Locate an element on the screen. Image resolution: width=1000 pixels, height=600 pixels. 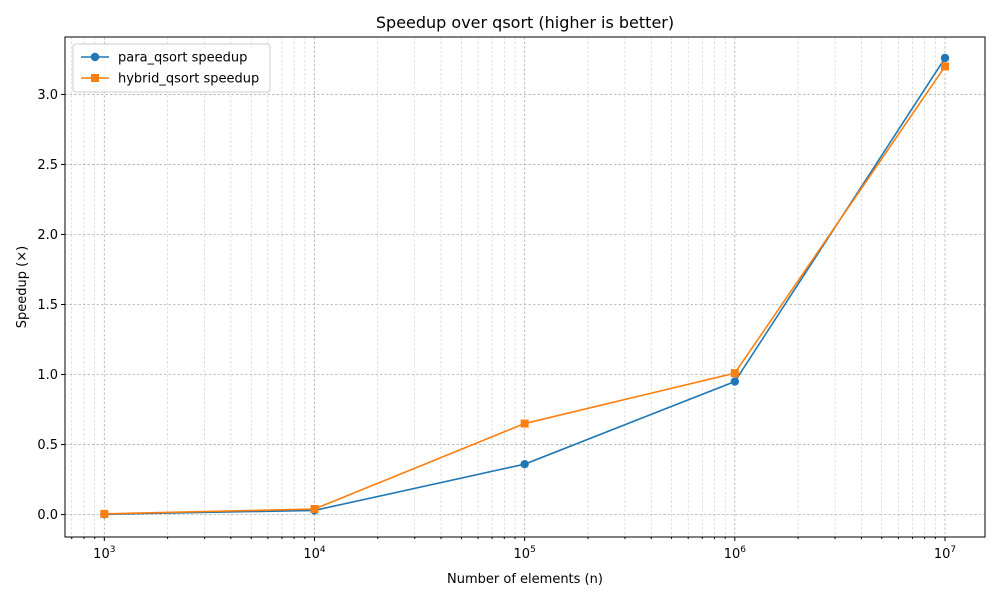
x-tick-label: 10³ is located at coordinates (104, 553).